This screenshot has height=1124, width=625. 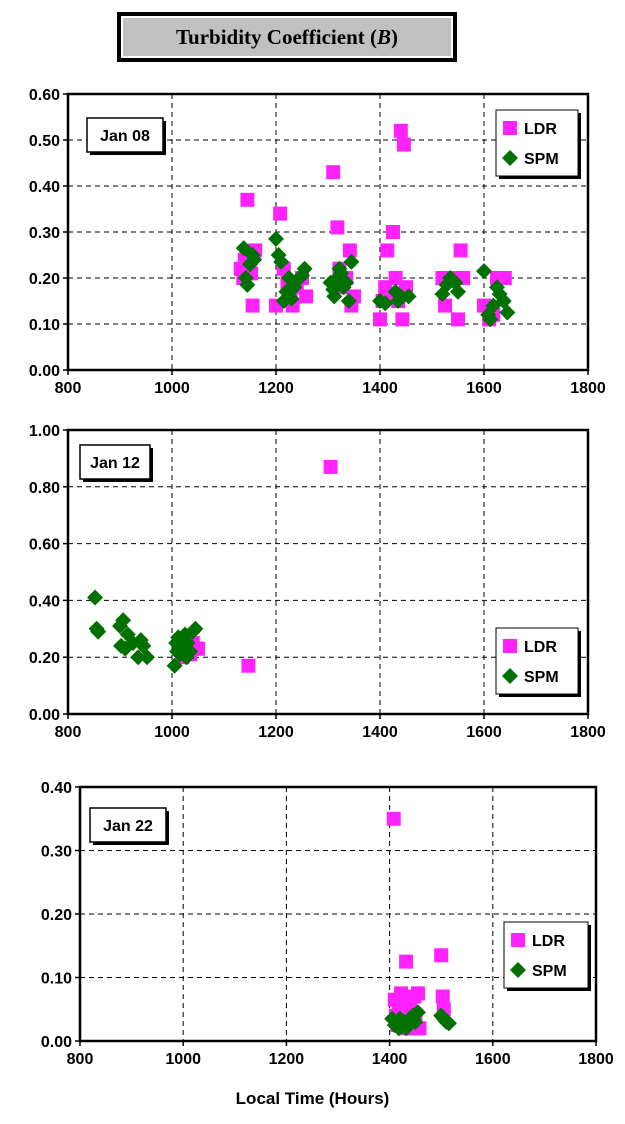 I want to click on chart-title-close: ), so click(x=395, y=36).